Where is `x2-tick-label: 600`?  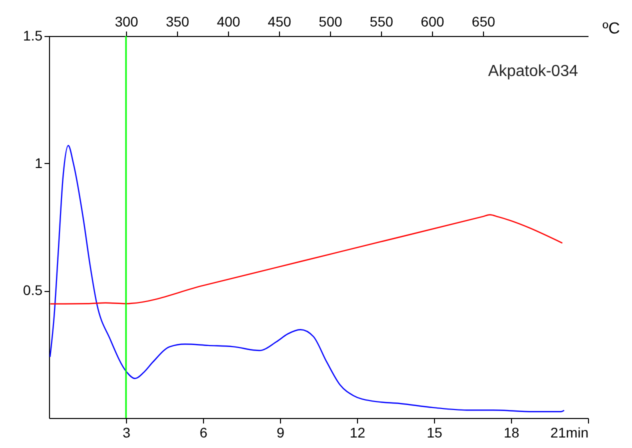 x2-tick-label: 600 is located at coordinates (432, 22).